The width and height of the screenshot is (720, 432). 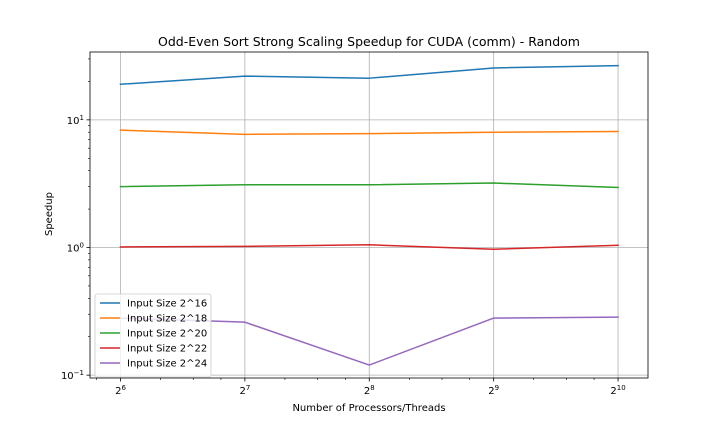 I want to click on x-tick-label-exponent: 10, so click(x=621, y=388).